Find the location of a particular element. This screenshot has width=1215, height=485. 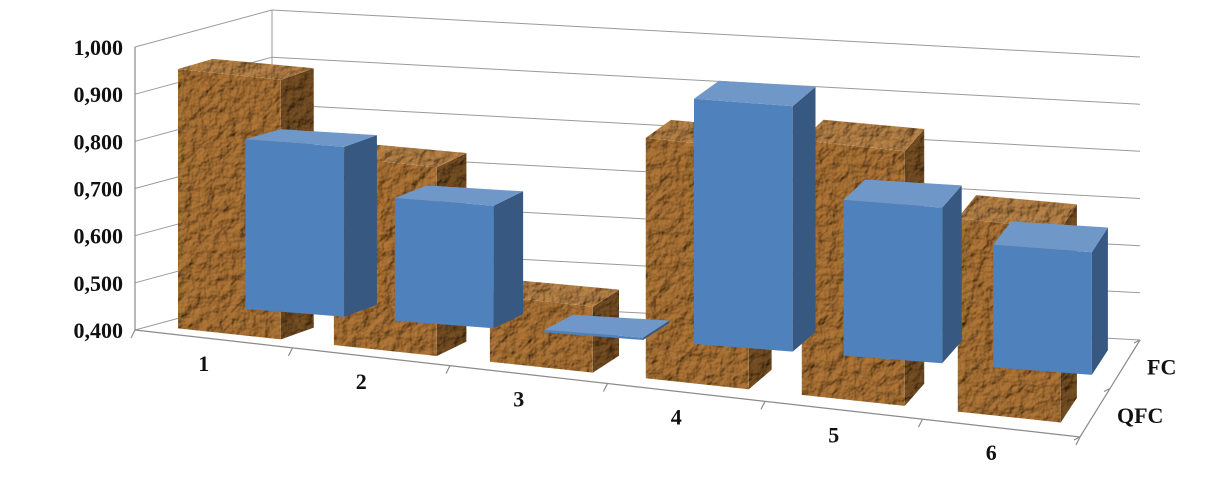

y-tick-label: 0,900 is located at coordinates (99, 94).